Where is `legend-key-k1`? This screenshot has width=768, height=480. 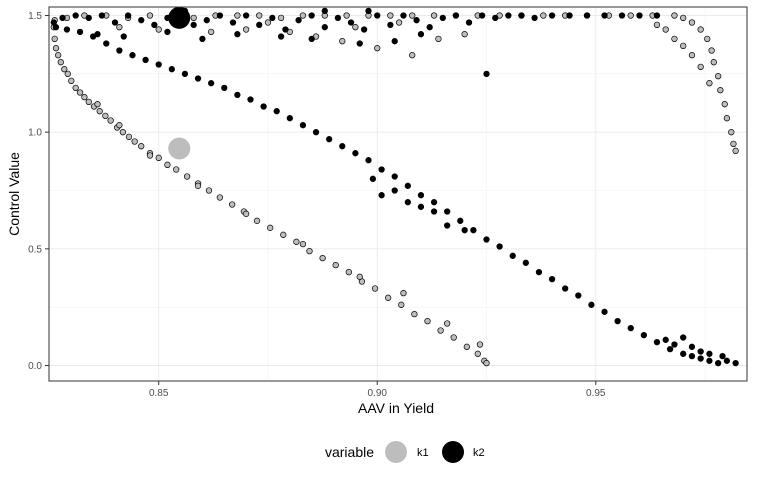 legend-key-k1 is located at coordinates (396, 452).